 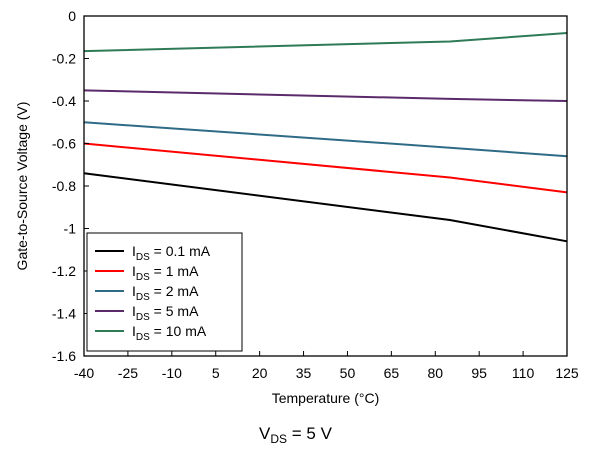 I want to click on y-tick-label: -1.6, so click(x=64, y=356).